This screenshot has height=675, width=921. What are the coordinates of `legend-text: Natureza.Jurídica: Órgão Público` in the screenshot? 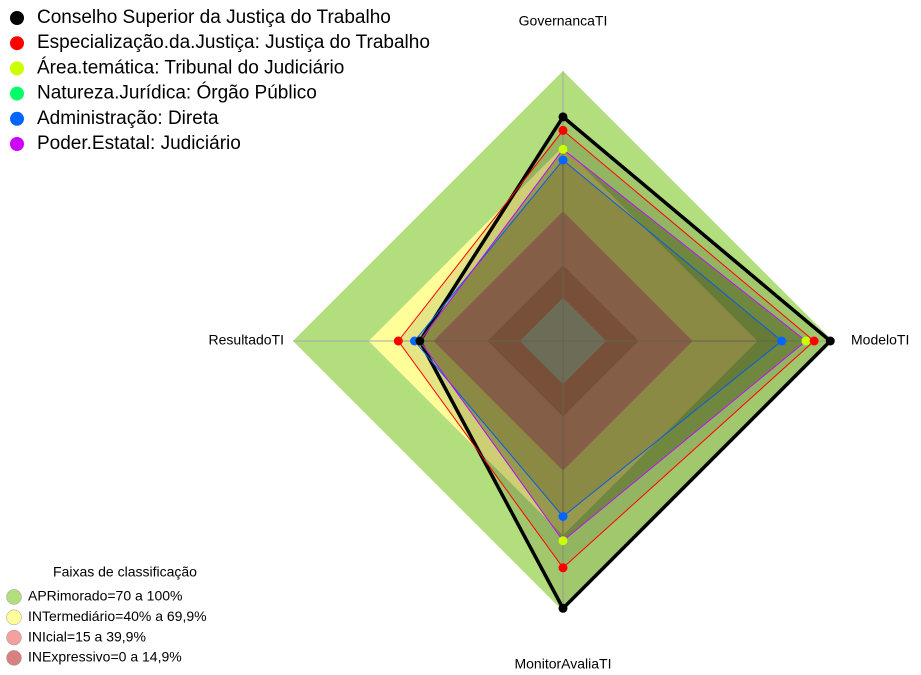 It's located at (177, 93).